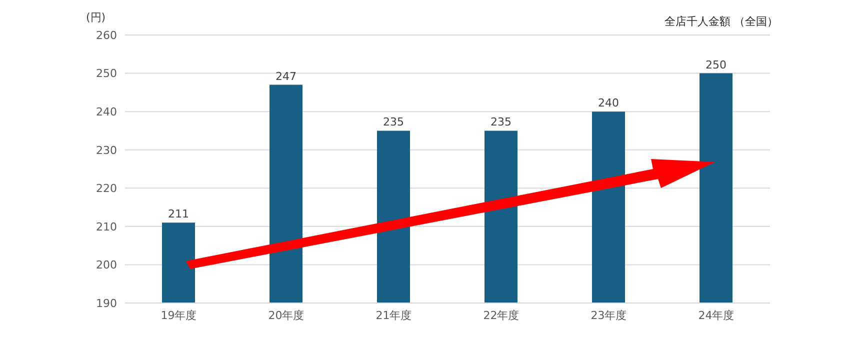  Describe the element at coordinates (178, 315) in the screenshot. I see `x-tick-label: 19年度` at that location.